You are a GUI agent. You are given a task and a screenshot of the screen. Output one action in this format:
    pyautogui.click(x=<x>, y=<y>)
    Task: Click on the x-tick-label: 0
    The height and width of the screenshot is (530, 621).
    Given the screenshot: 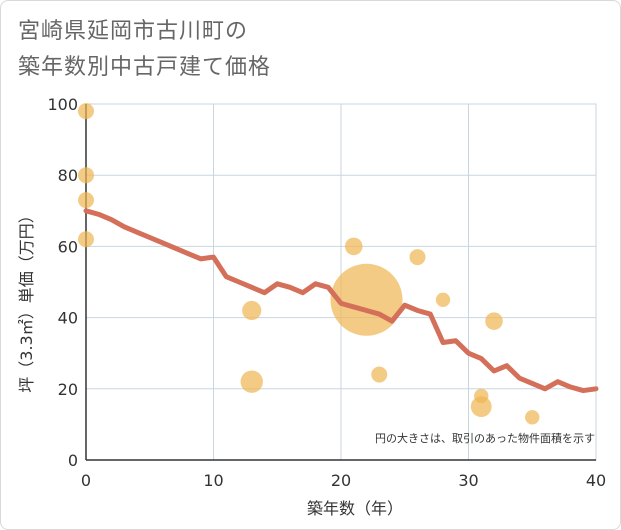 What is the action you would take?
    pyautogui.click(x=86, y=480)
    